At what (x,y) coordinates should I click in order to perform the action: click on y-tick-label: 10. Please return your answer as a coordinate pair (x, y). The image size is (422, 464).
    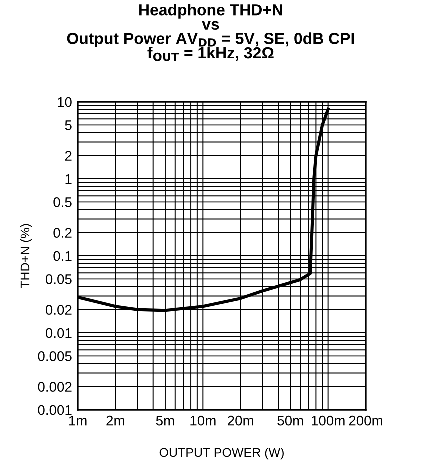
    Looking at the image, I should click on (65, 102).